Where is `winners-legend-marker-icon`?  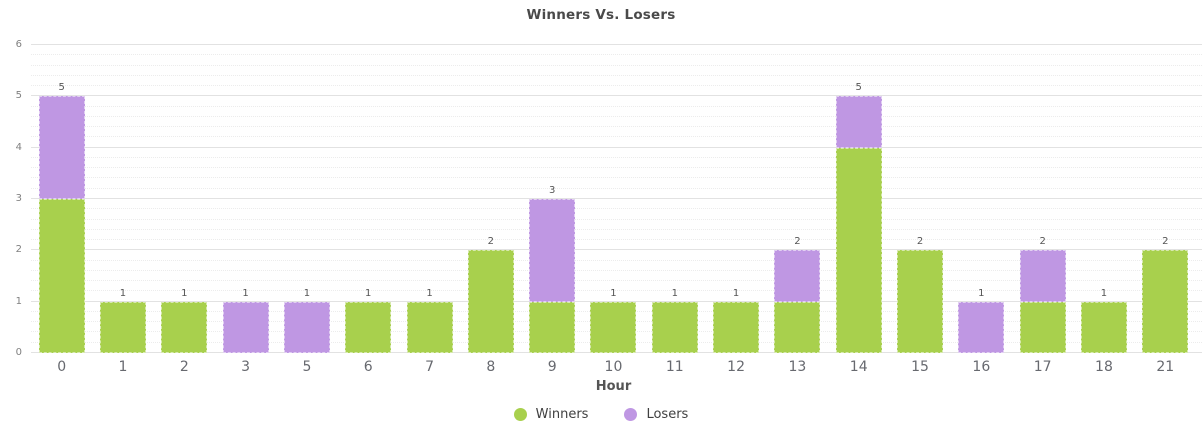
winners-legend-marker-icon is located at coordinates (520, 414).